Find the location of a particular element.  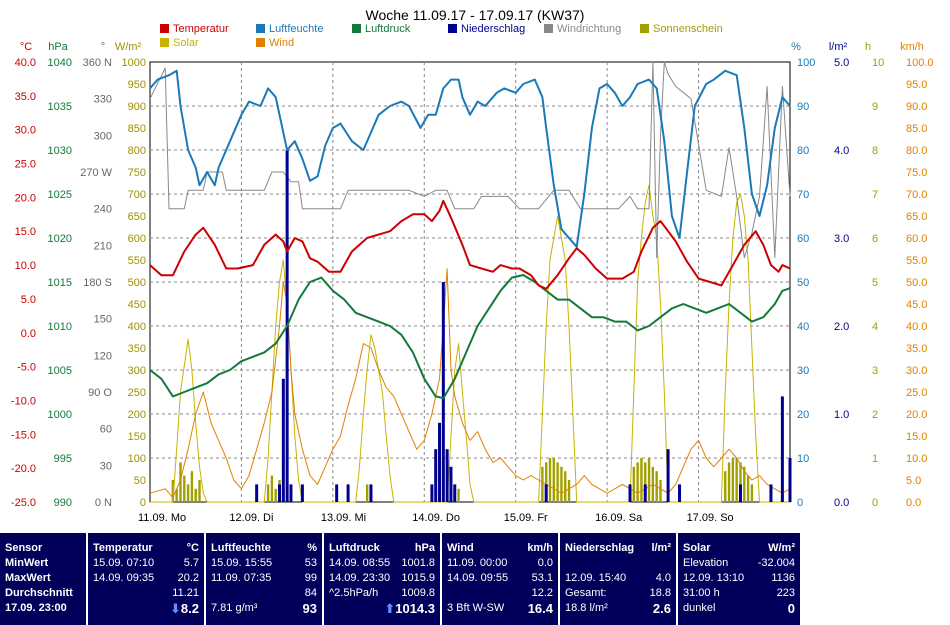

left-axis-4-tick: 850 is located at coordinates (137, 129).